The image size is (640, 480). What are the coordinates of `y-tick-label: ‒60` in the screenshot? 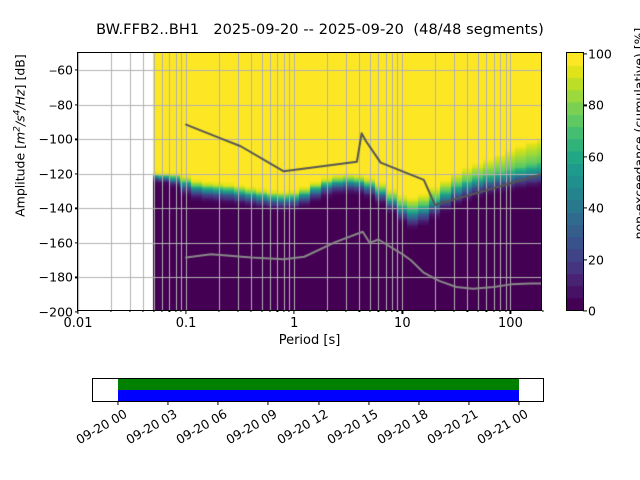 It's located at (61, 70).